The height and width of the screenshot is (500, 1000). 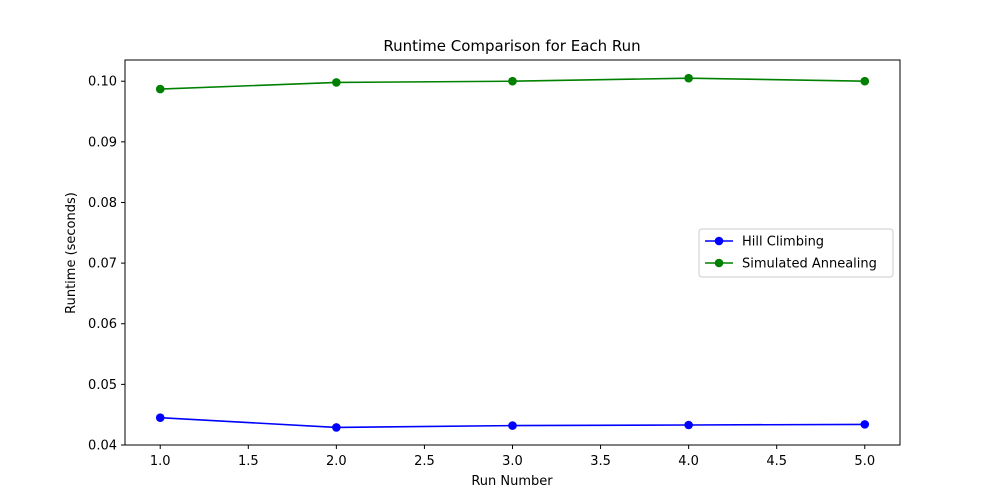 I want to click on x-tick-label: 1.5, so click(x=248, y=461).